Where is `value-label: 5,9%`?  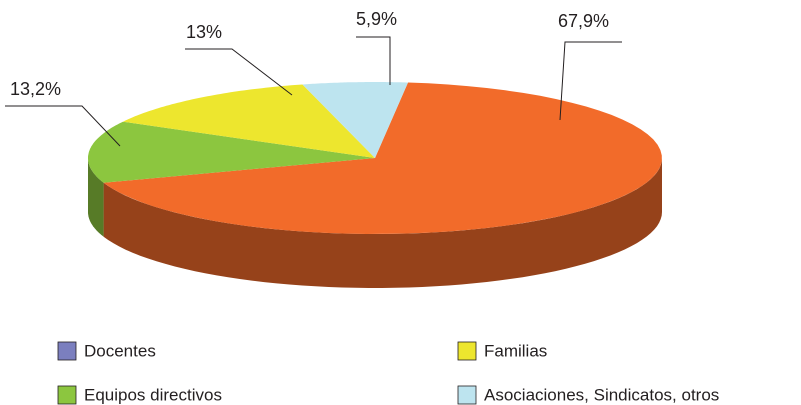
value-label: 5,9% is located at coordinates (376, 19).